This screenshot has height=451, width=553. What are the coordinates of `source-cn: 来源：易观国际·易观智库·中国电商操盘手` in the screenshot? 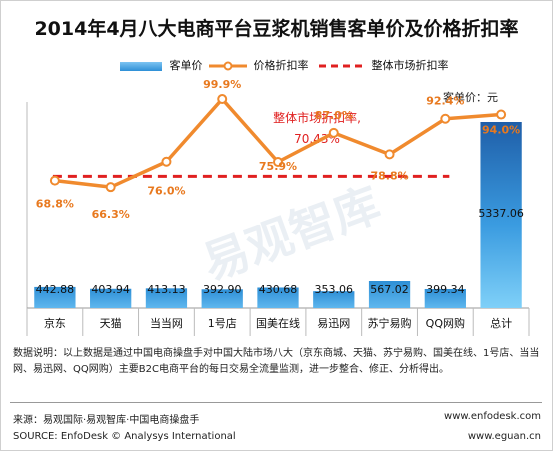 It's located at (106, 420).